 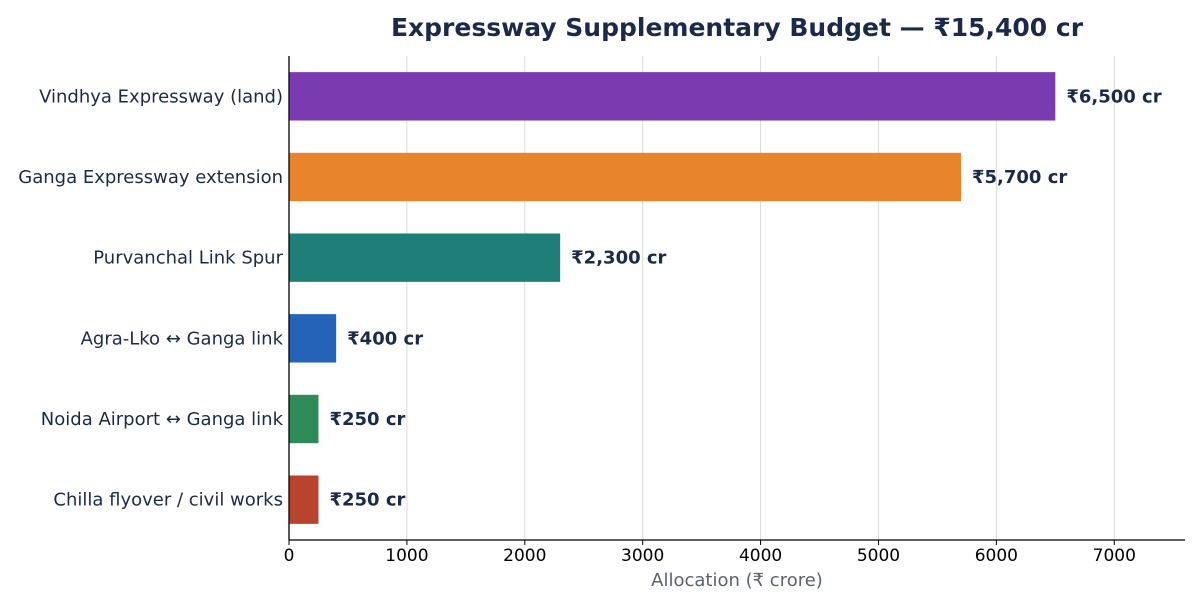 What do you see at coordinates (168, 500) in the screenshot?
I see `category-label: Chilla flyover / civil works` at bounding box center [168, 500].